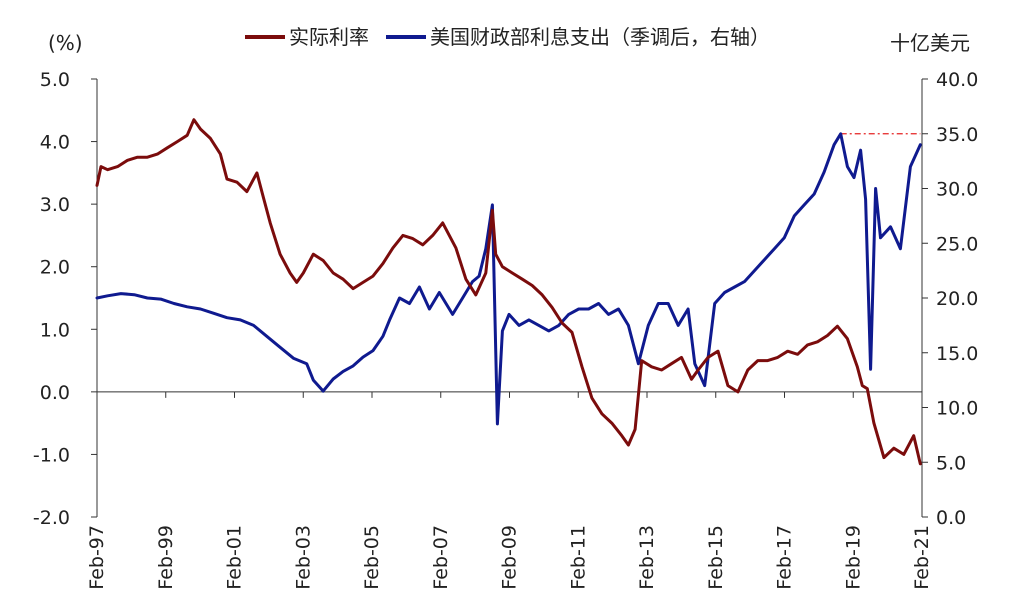  Describe the element at coordinates (166, 557) in the screenshot. I see `x-tick-label: Feb-99` at that location.